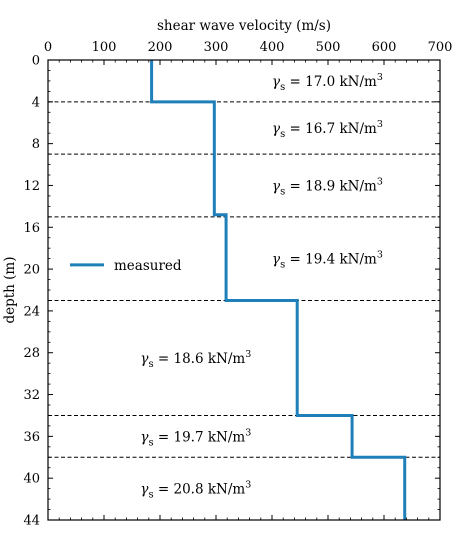  I want to click on unit-weight-value: = 18.6 kN/m, so click(200, 359).